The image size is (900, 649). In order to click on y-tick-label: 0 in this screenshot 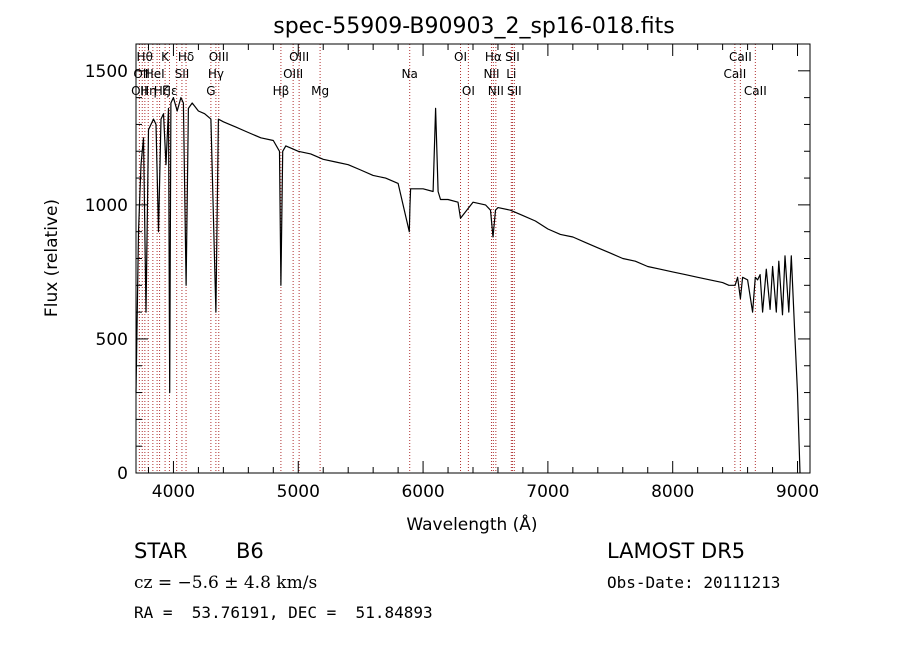, I will do `click(122, 474)`.